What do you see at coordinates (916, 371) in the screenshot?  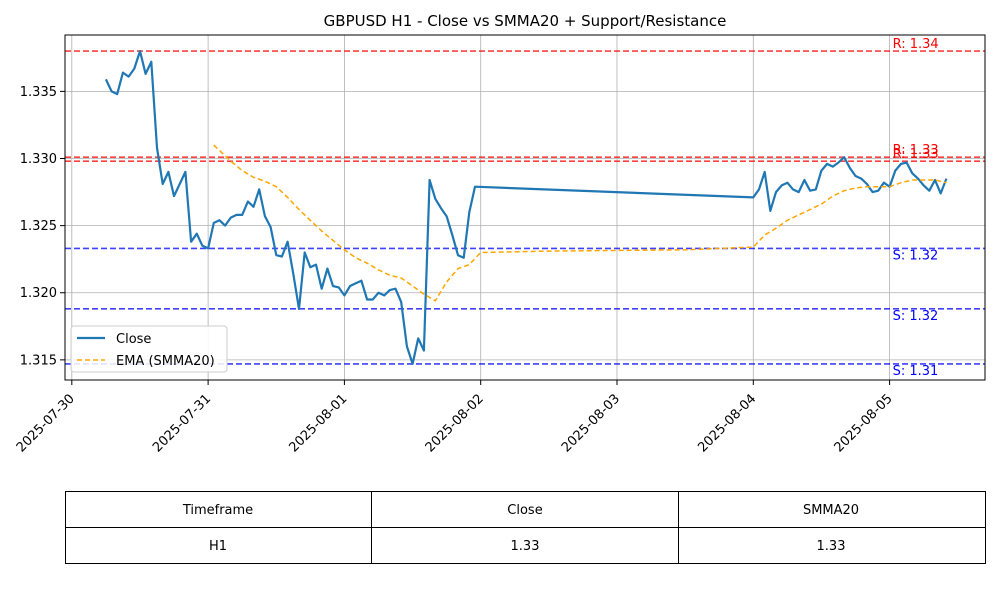 I see `support-label: S: 1.31` at bounding box center [916, 371].